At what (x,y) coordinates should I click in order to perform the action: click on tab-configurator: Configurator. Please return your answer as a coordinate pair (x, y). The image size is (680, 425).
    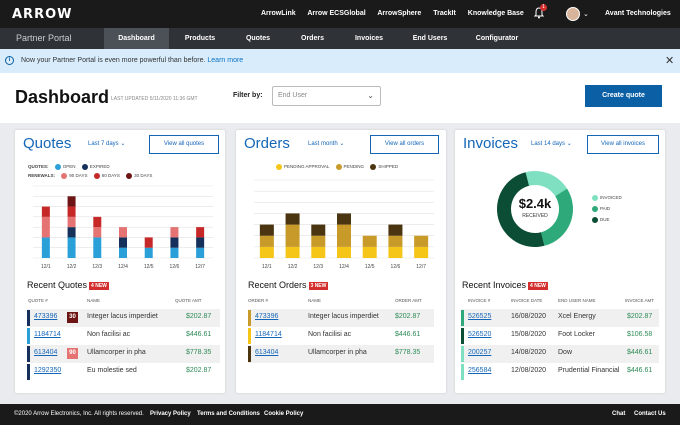
    Looking at the image, I should click on (497, 38).